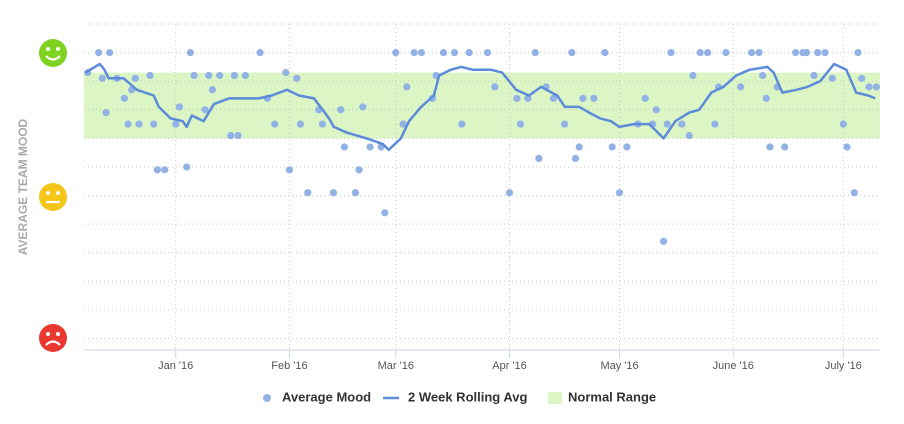 The height and width of the screenshot is (424, 904). What do you see at coordinates (289, 366) in the screenshot?
I see `x-tick-label: Feb '16` at bounding box center [289, 366].